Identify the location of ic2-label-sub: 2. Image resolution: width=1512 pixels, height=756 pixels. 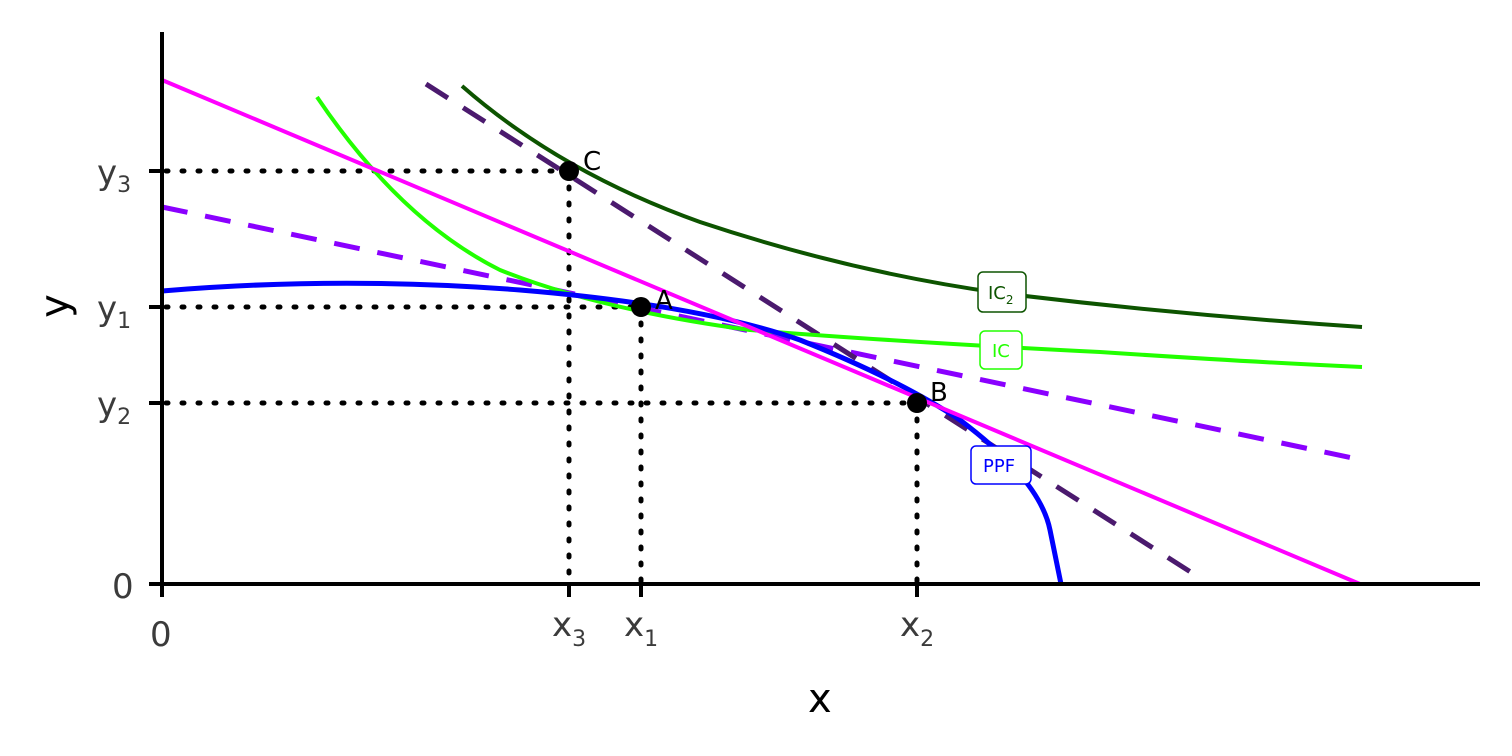
(1010, 300).